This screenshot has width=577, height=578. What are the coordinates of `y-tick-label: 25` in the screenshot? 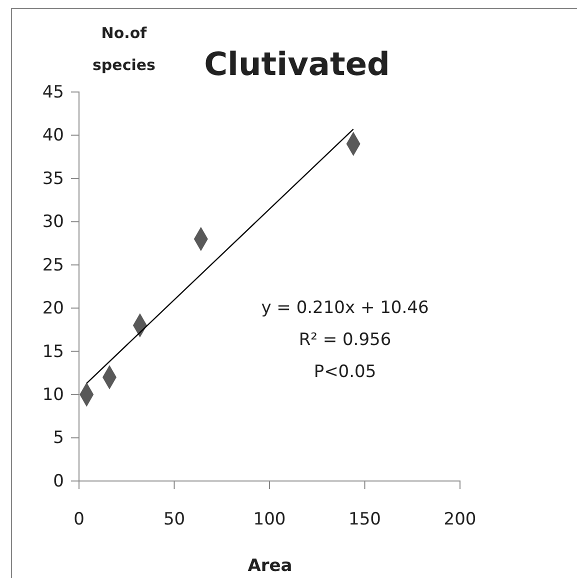 It's located at (53, 265).